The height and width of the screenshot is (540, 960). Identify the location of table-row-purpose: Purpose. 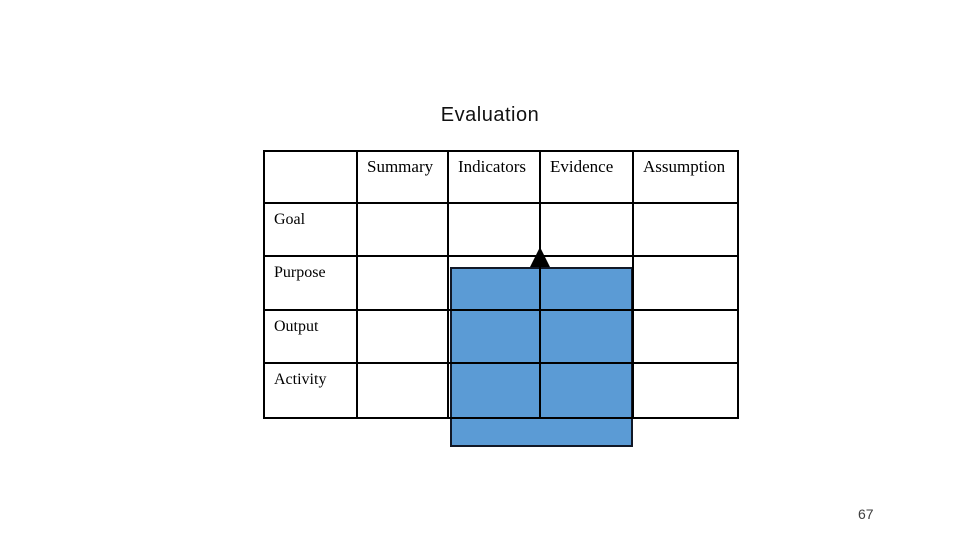
(501, 283).